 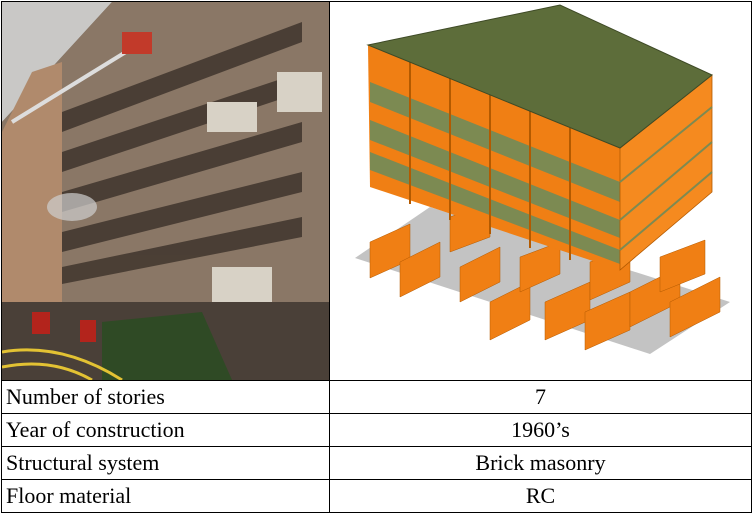 I want to click on property-label: Structural system, so click(x=165, y=463).